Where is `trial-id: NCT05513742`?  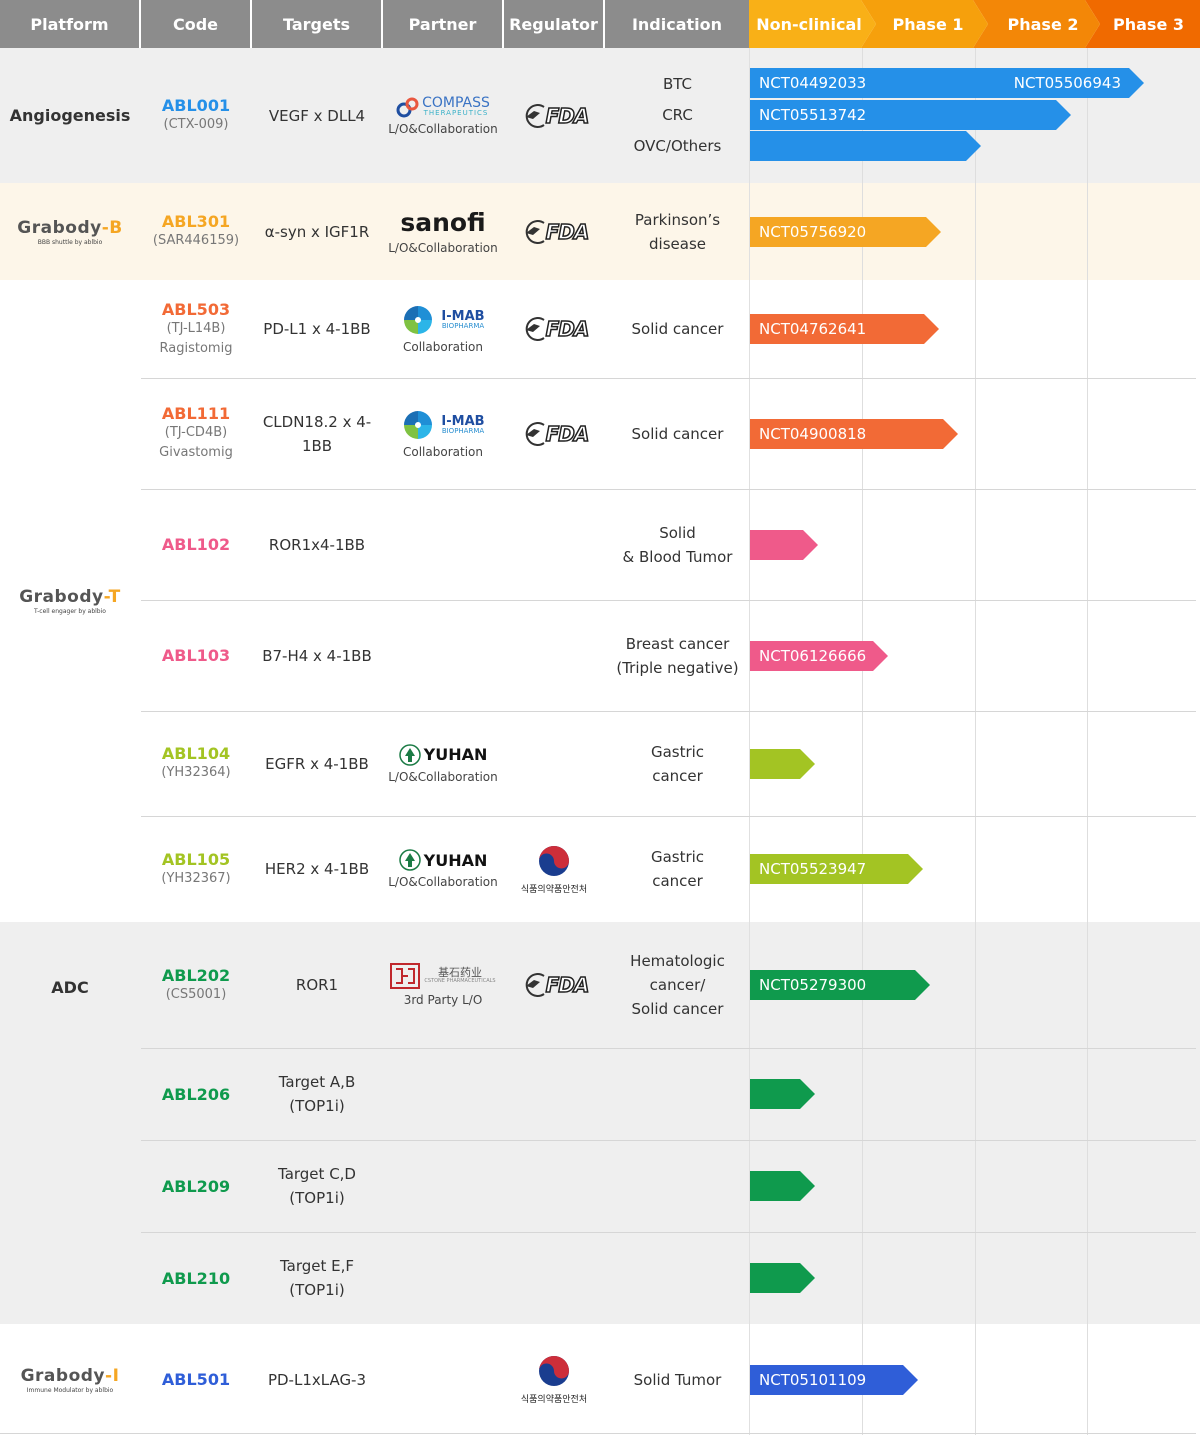
trial-id: NCT05513742 is located at coordinates (813, 115).